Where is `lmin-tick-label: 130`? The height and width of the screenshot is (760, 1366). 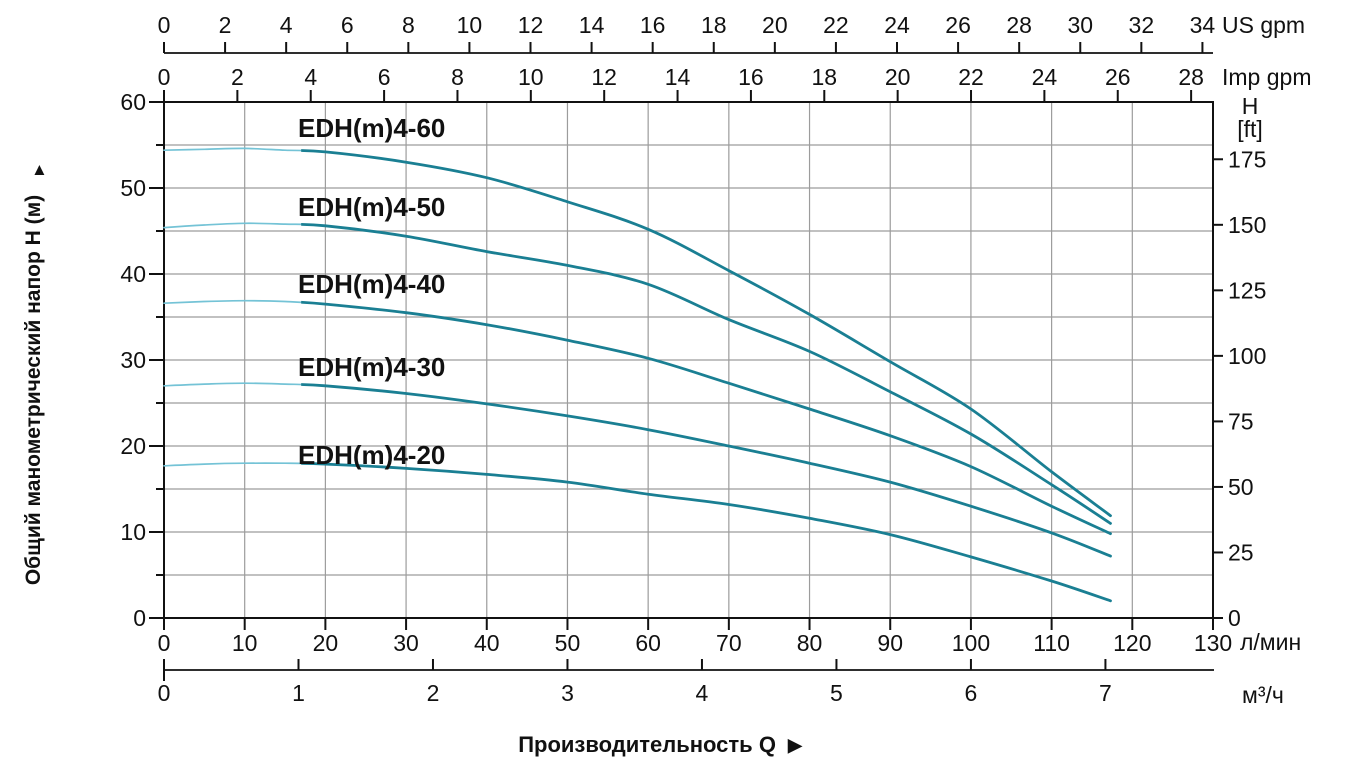 lmin-tick-label: 130 is located at coordinates (1213, 643).